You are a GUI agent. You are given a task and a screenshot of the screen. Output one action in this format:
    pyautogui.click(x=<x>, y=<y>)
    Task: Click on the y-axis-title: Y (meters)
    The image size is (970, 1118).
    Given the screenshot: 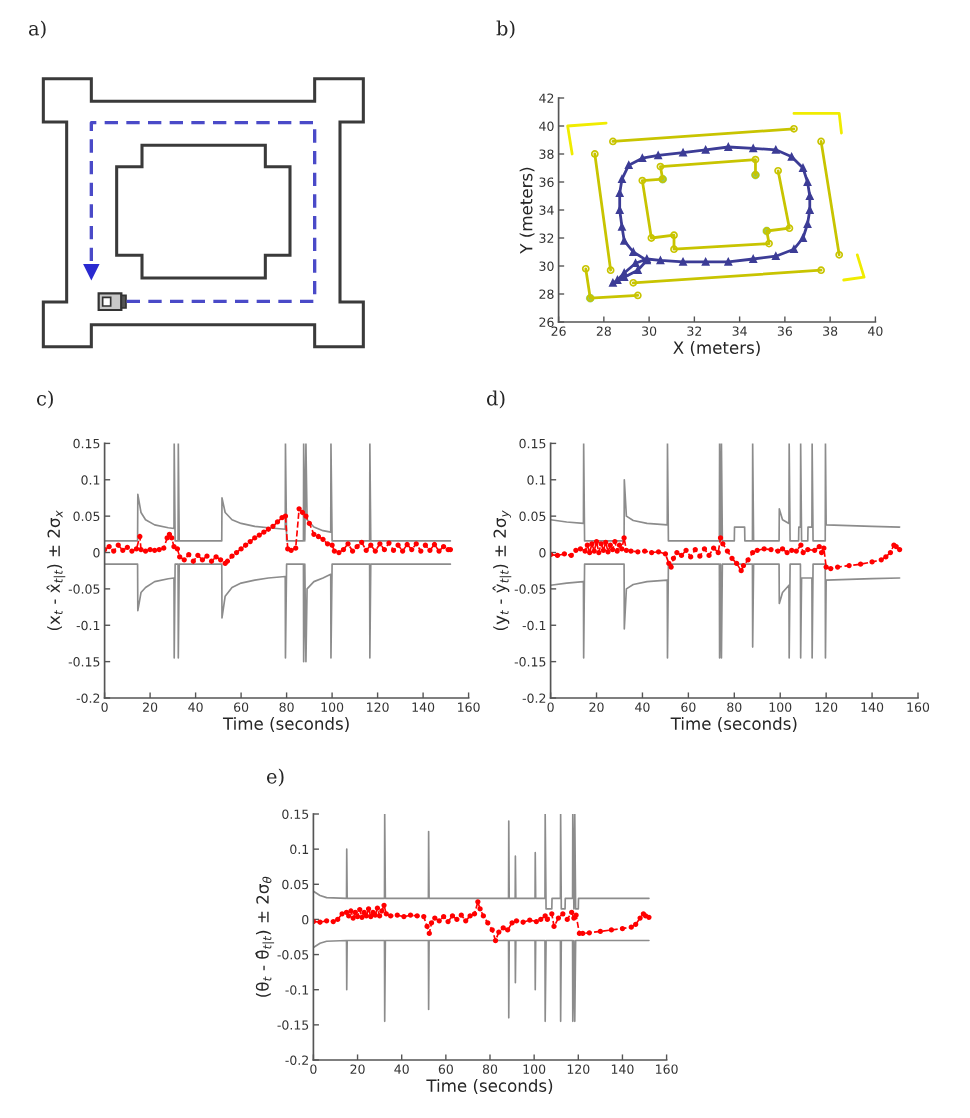 What is the action you would take?
    pyautogui.click(x=527, y=210)
    